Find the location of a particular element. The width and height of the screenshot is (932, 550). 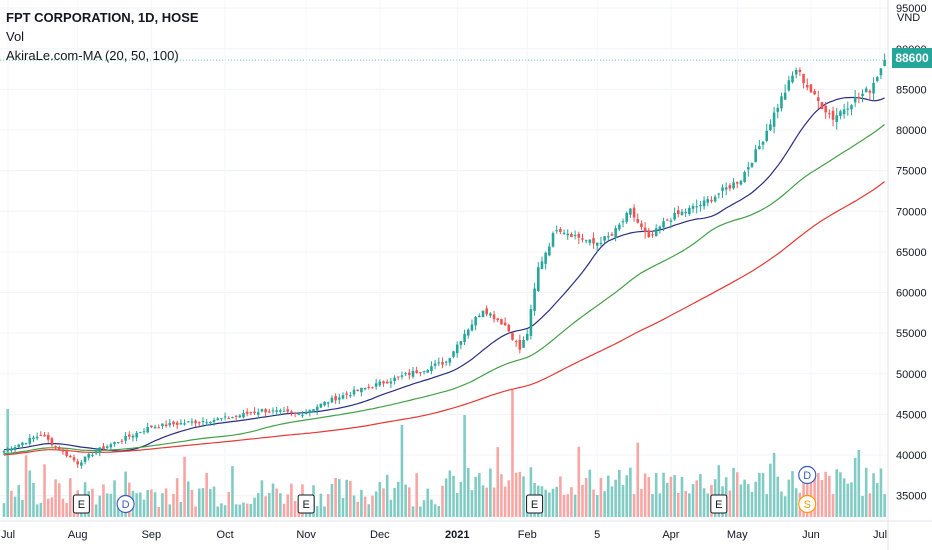

indicator-label: AkiraLe.com-MA (20, 50, 100) is located at coordinates (92, 55).